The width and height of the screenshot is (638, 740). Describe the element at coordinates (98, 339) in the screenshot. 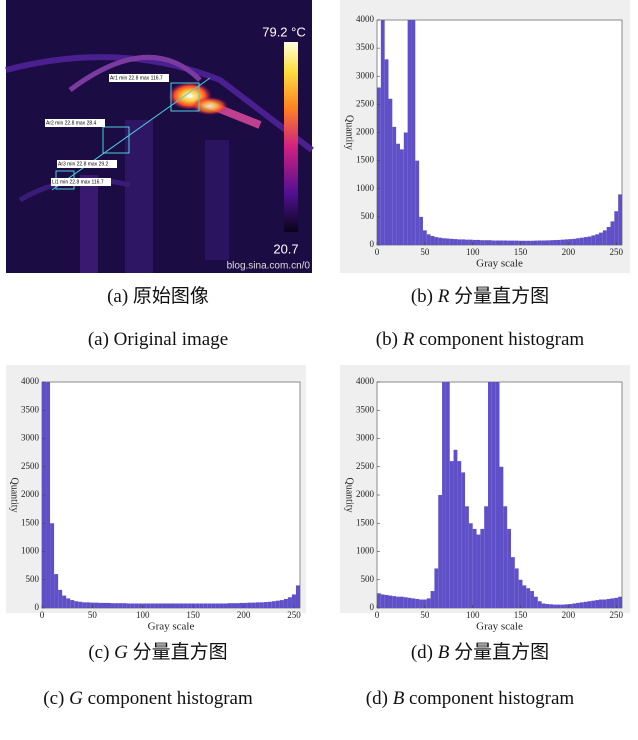

I see `caption-label: (a)` at that location.